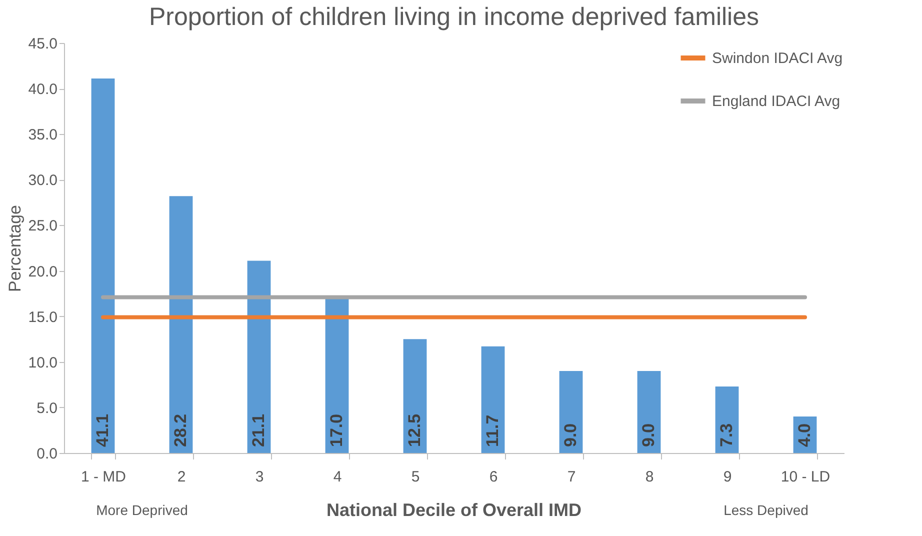 The image size is (922, 536). Describe the element at coordinates (571, 477) in the screenshot. I see `x-tick-label: 7` at that location.